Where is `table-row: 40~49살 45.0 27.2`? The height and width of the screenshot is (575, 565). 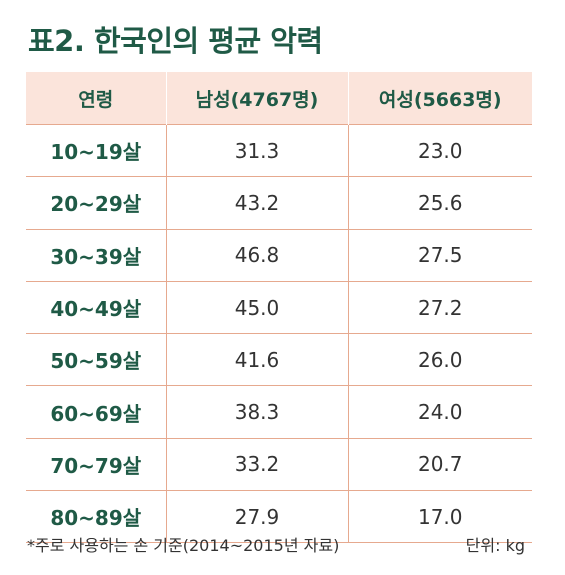 table-row: 40~49살 45.0 27.2 is located at coordinates (279, 308).